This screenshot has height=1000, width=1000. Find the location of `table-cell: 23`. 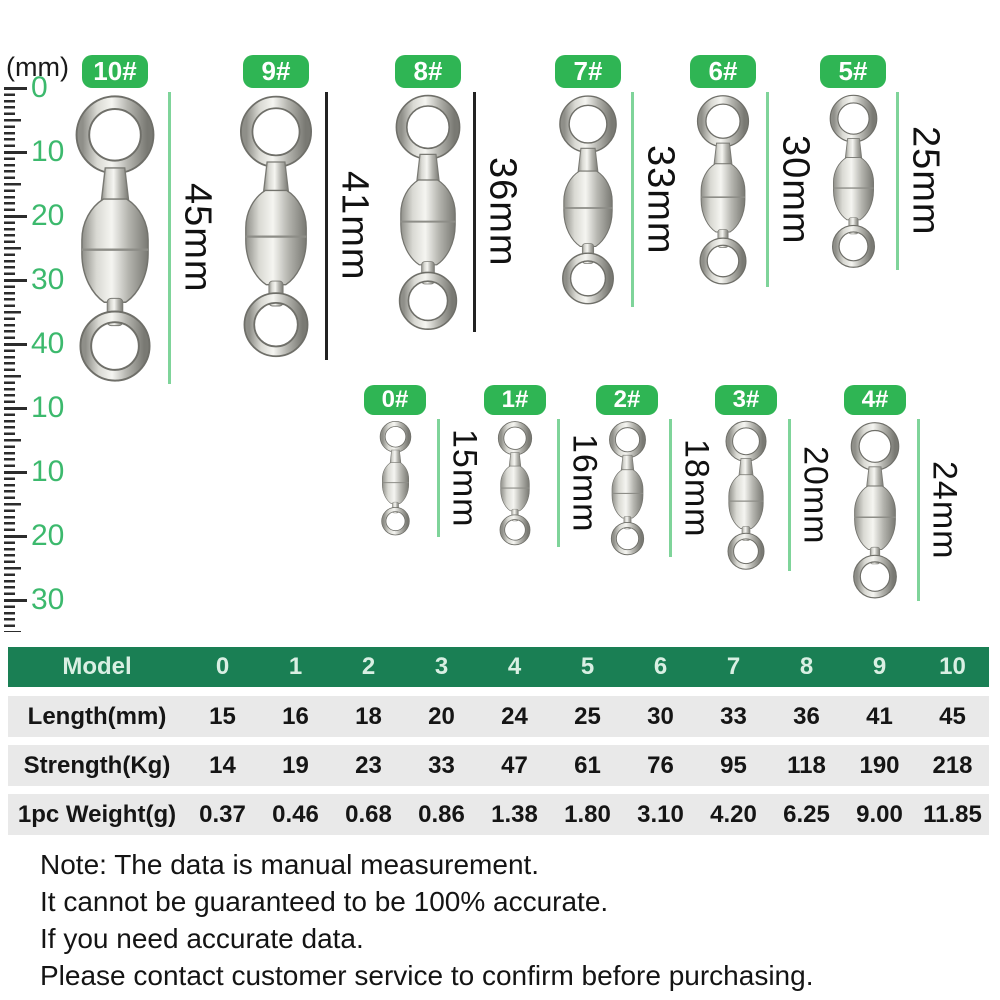

table-cell: 23 is located at coordinates (368, 765).